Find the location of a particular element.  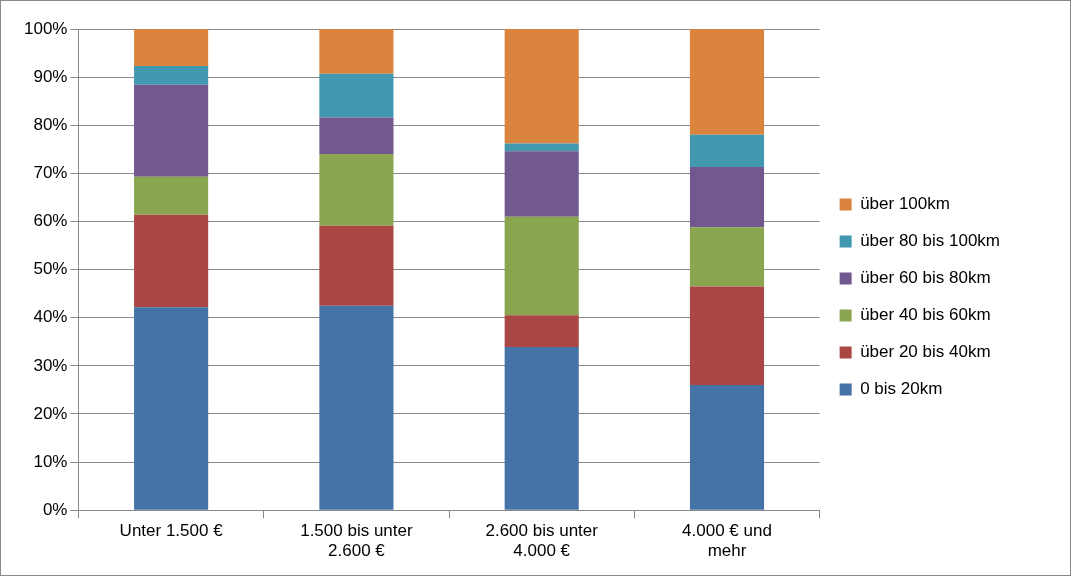

y-tick-label: 90% is located at coordinates (50, 76).